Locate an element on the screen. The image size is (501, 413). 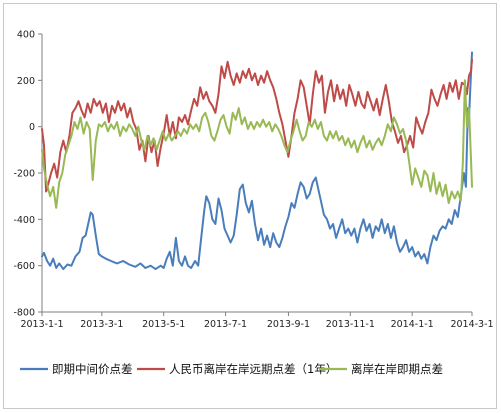
y-tick-label: 0 is located at coordinates (32, 127).